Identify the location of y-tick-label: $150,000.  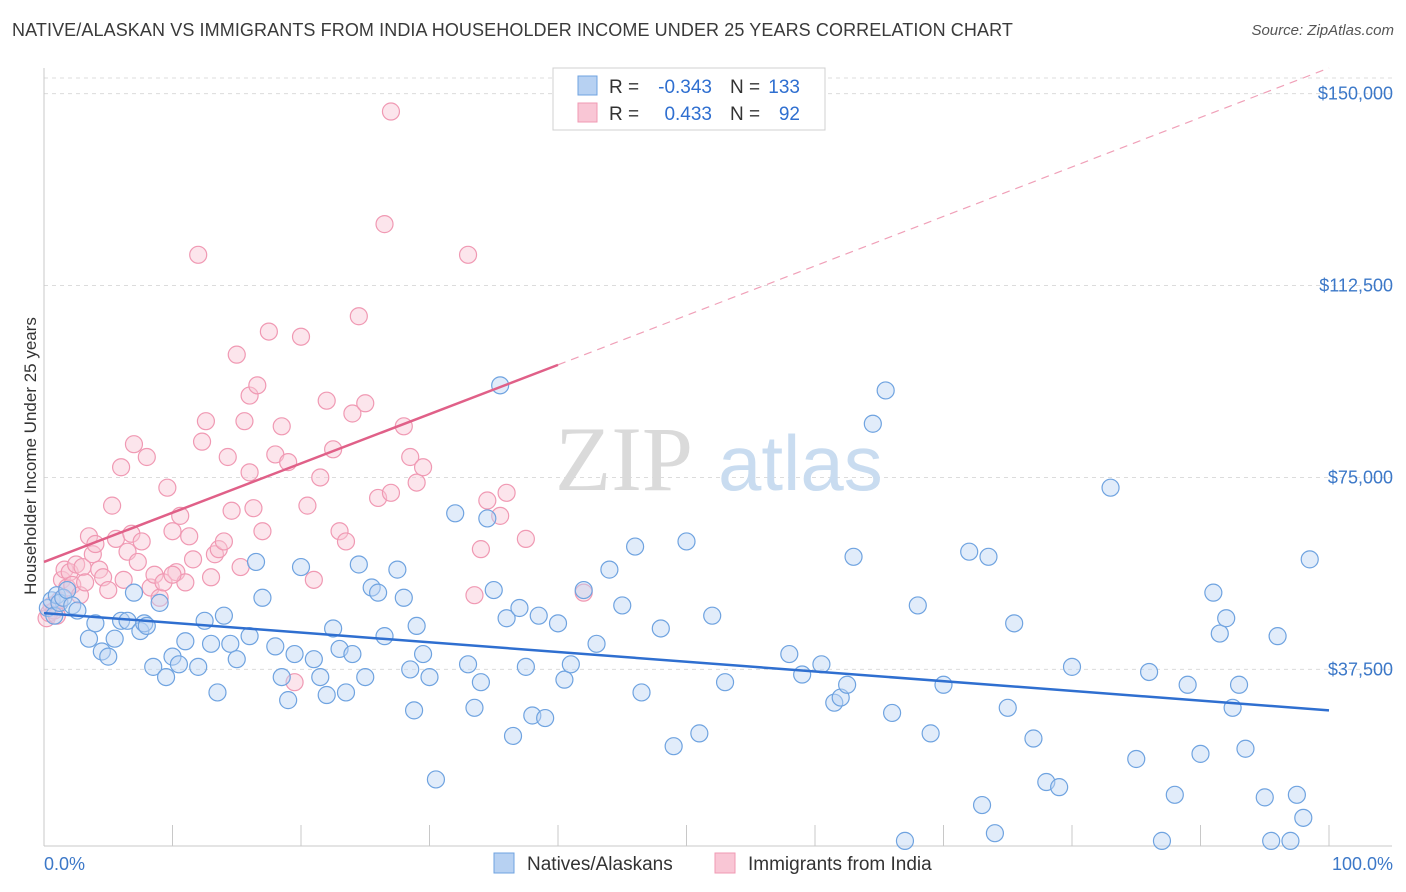
(1355, 94).